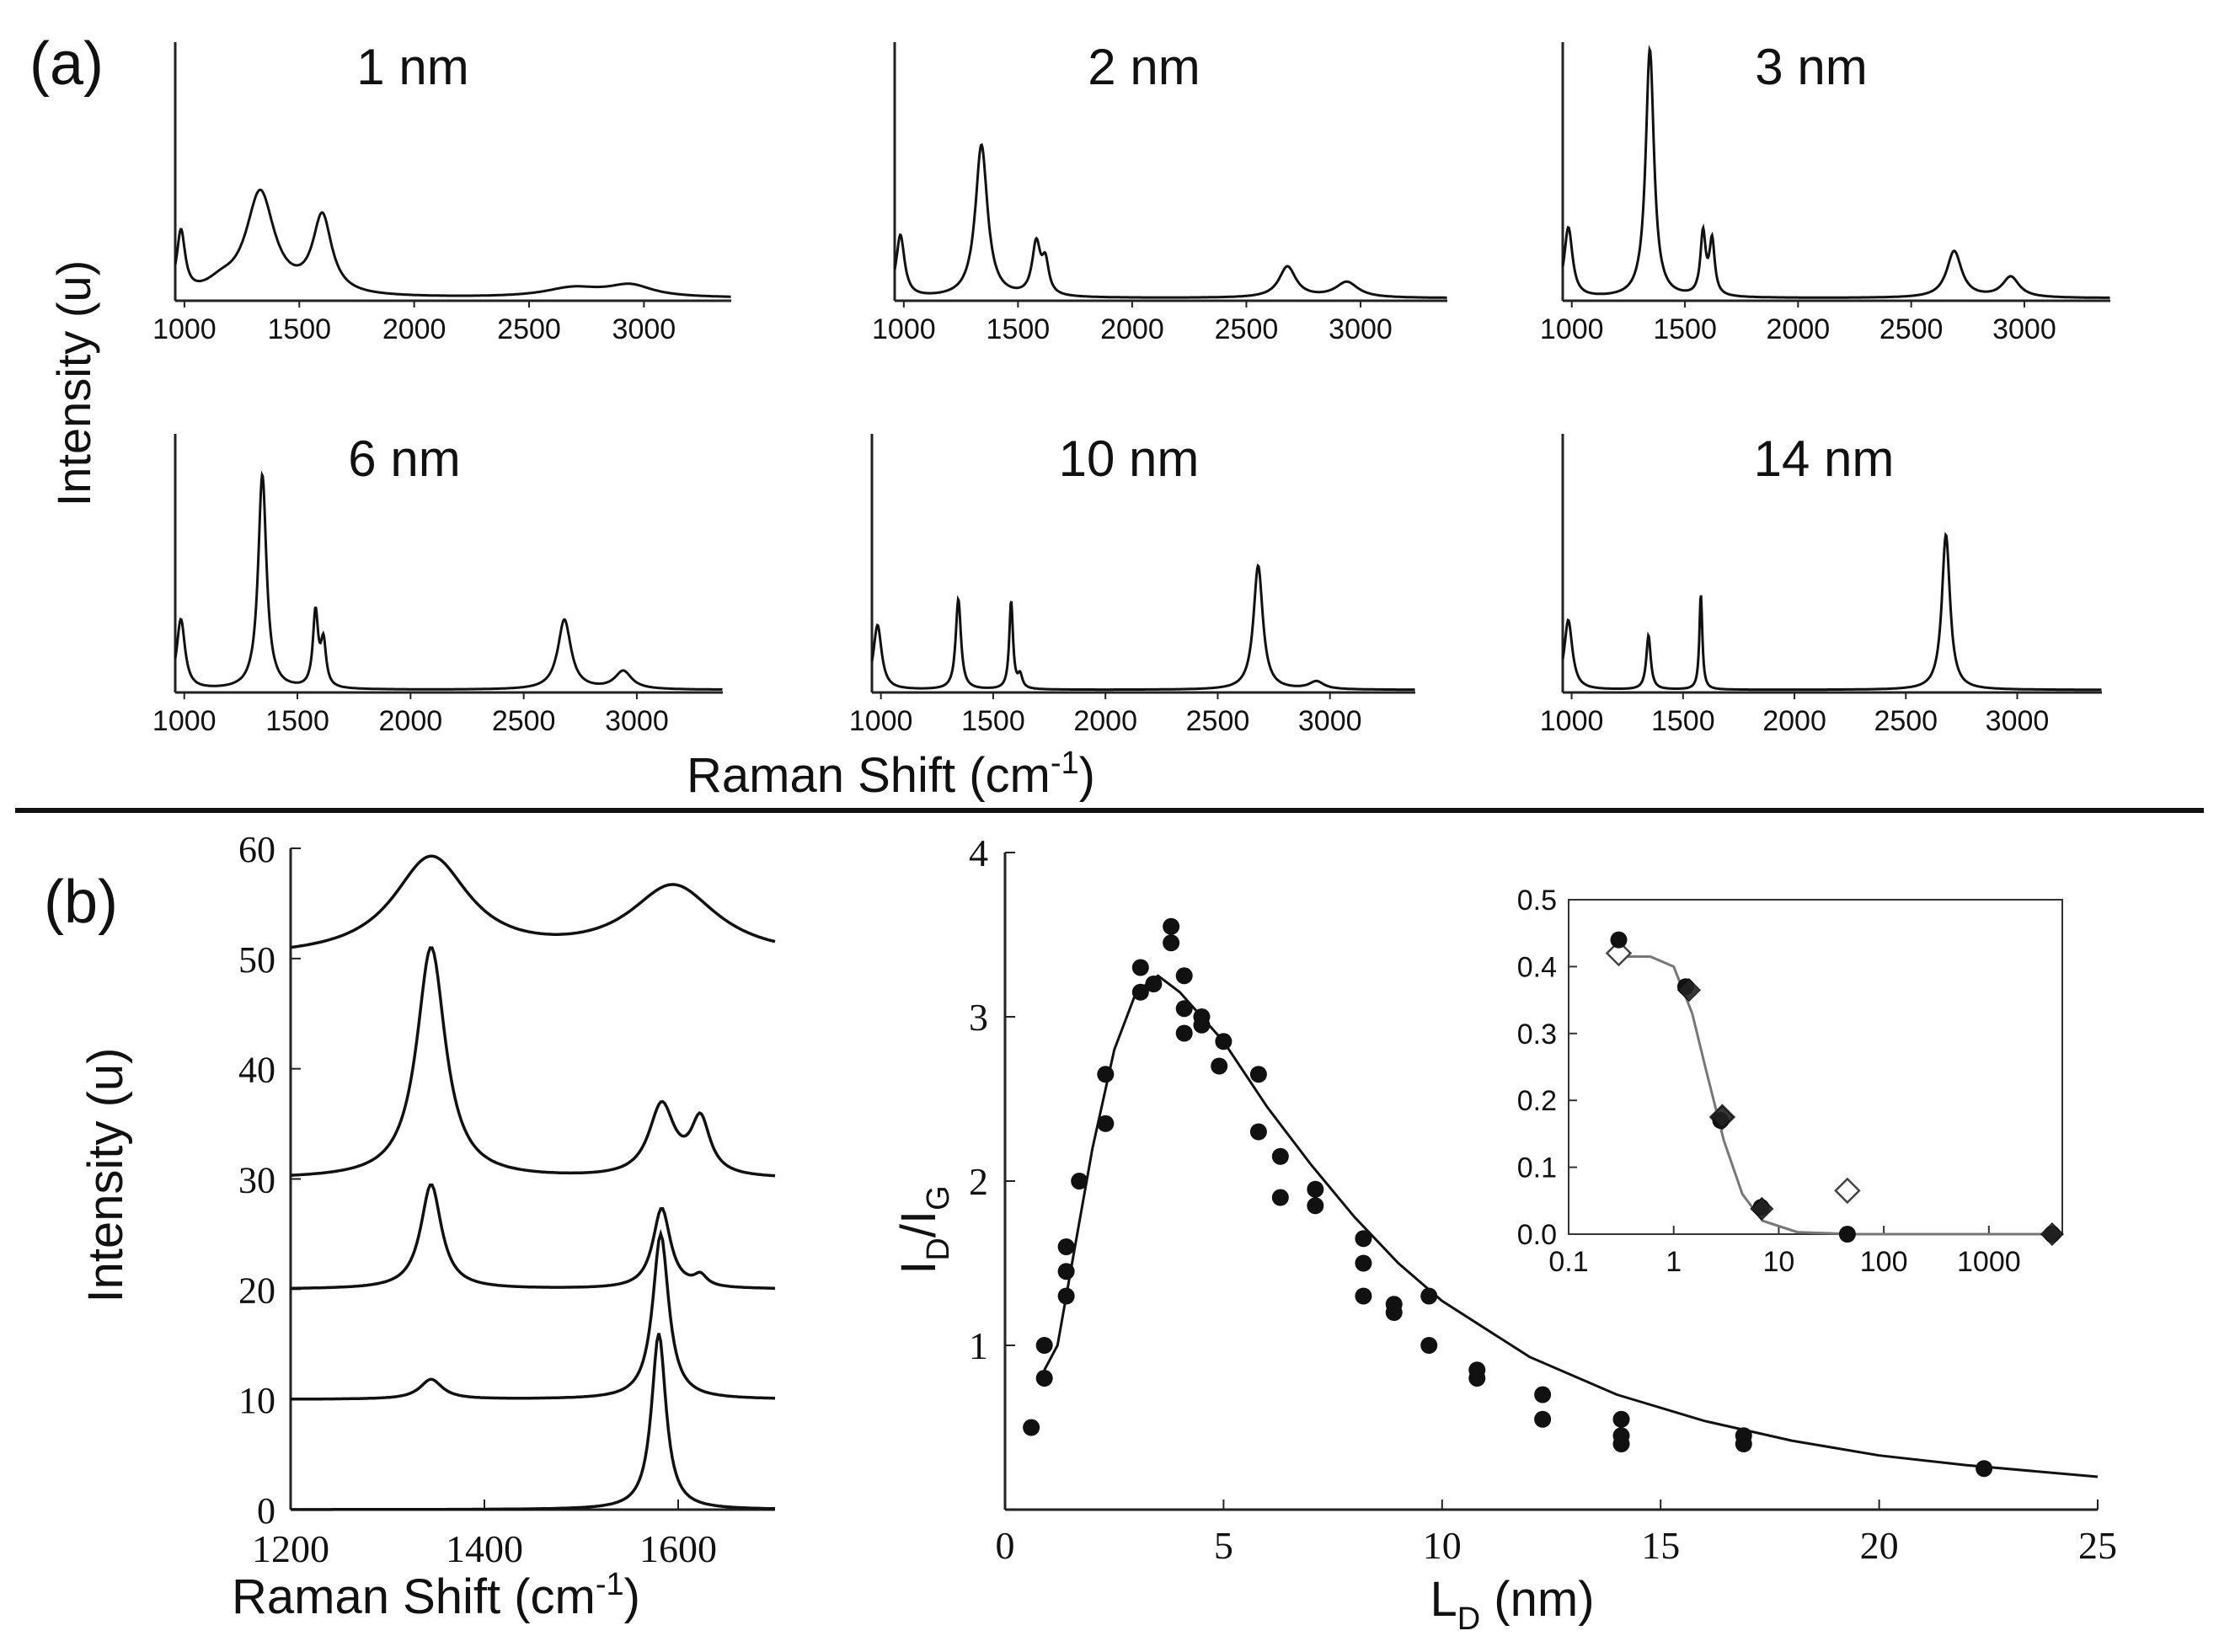 This screenshot has height=1652, width=2219. Describe the element at coordinates (412, 67) in the screenshot. I see `plot-title: 1 nm` at that location.